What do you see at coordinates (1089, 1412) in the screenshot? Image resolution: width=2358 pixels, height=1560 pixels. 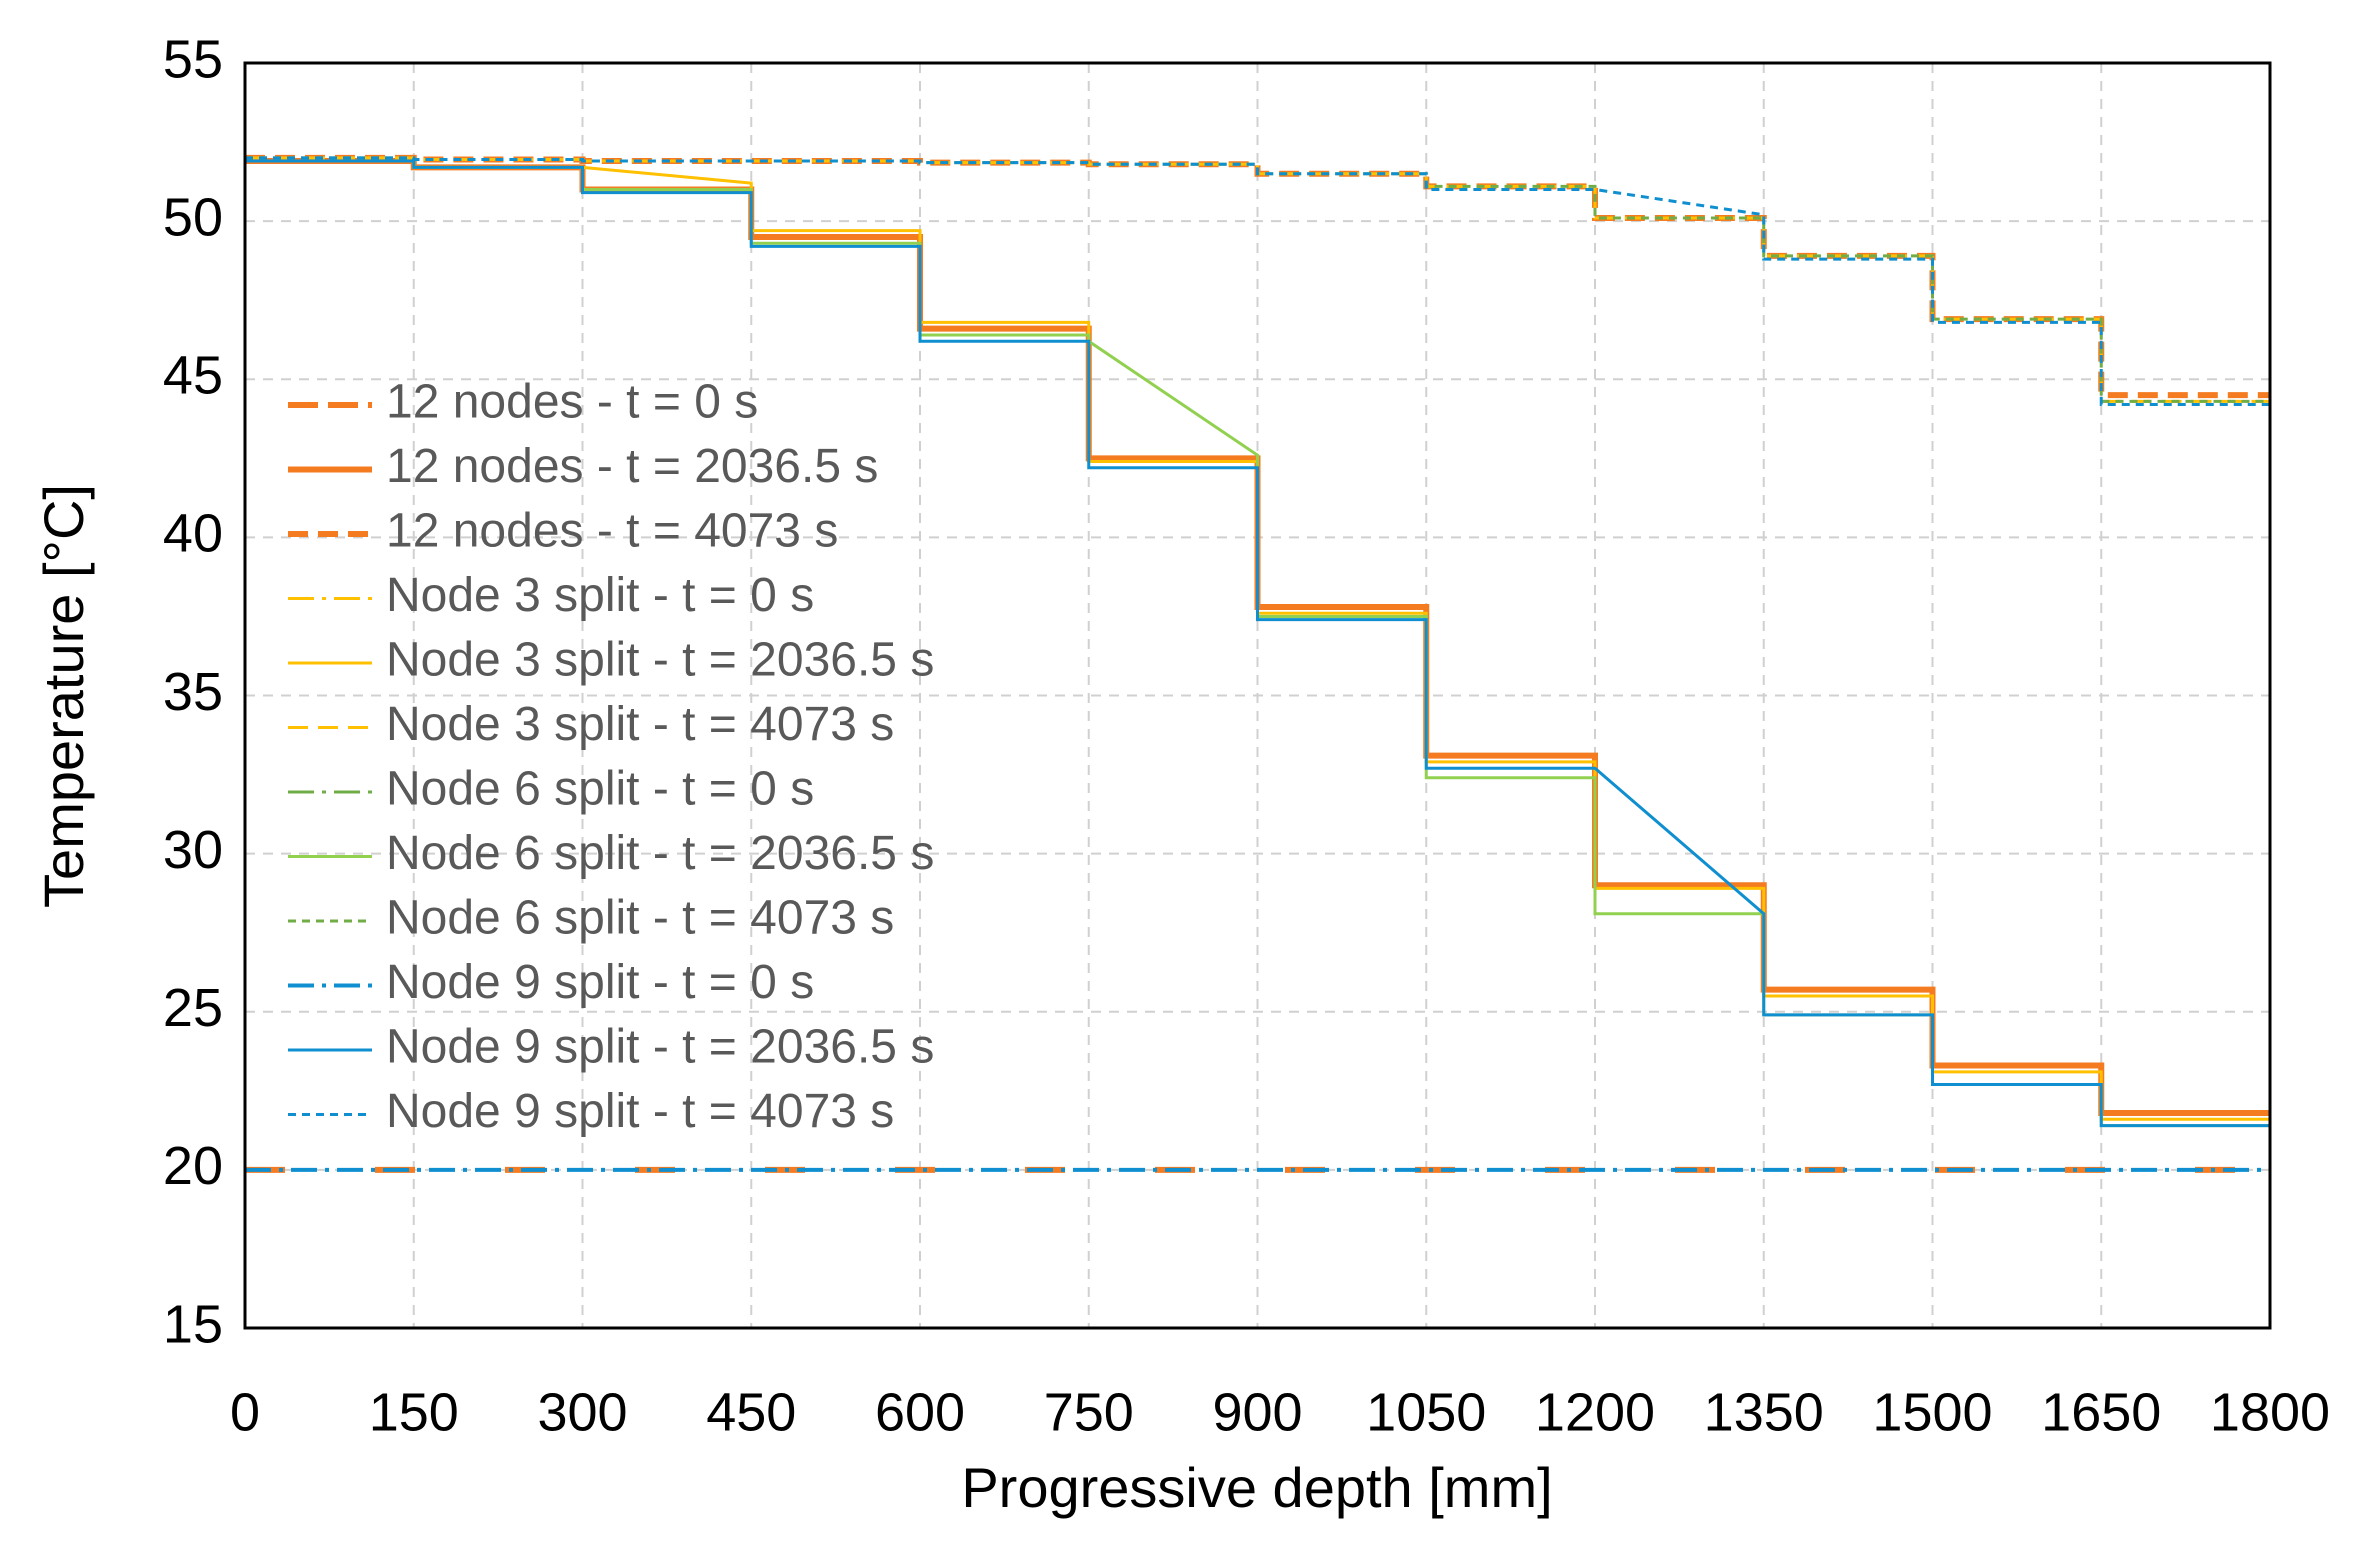 I see `x-tick-label: 750` at bounding box center [1089, 1412].